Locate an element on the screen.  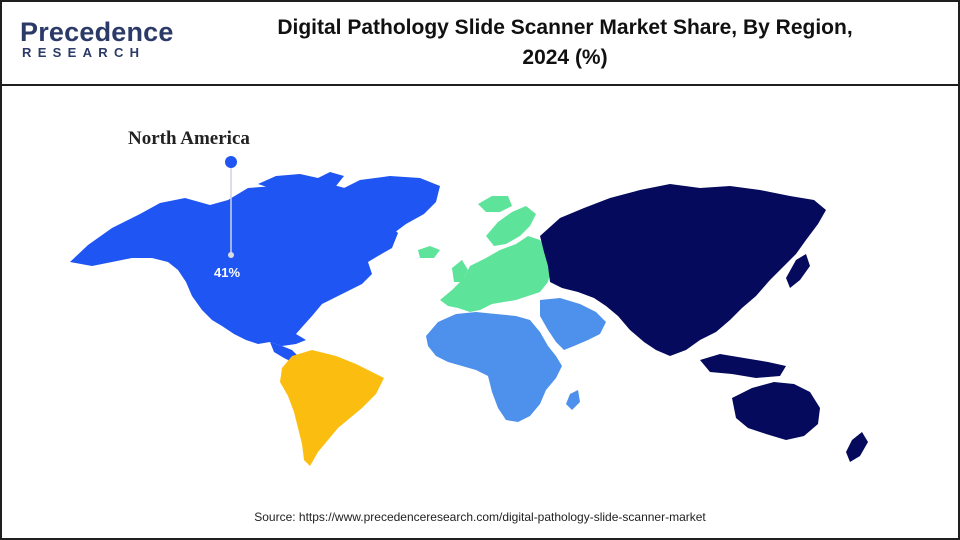
region-north-america is located at coordinates (255, 268).